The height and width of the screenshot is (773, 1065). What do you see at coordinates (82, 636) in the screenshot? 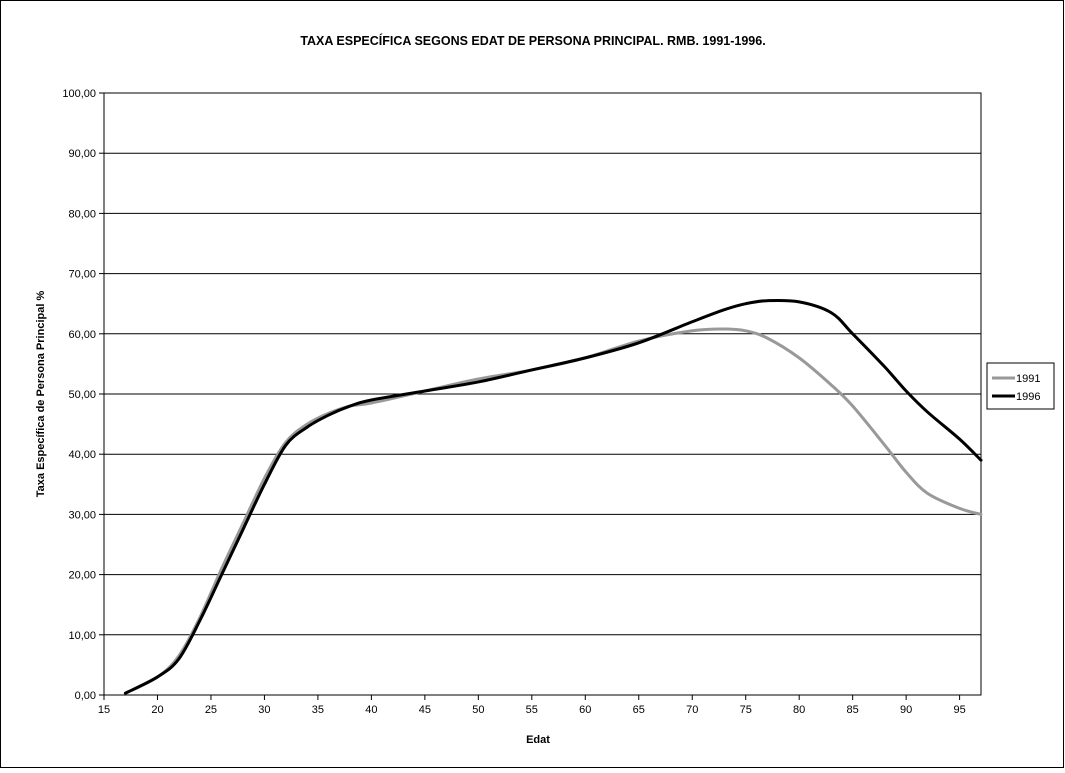
I see `y-tick-label: 10,00` at bounding box center [82, 636].